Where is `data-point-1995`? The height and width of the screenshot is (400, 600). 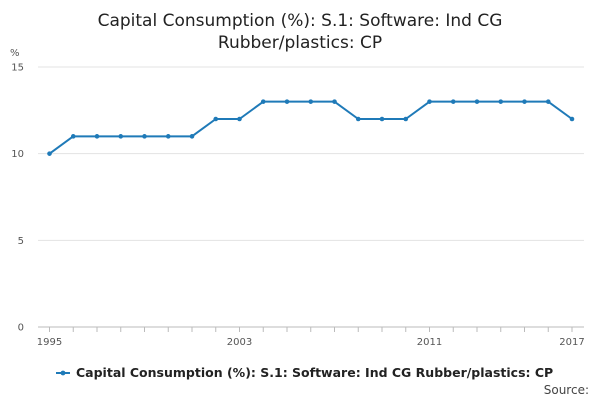
data-point-1995 is located at coordinates (49, 153).